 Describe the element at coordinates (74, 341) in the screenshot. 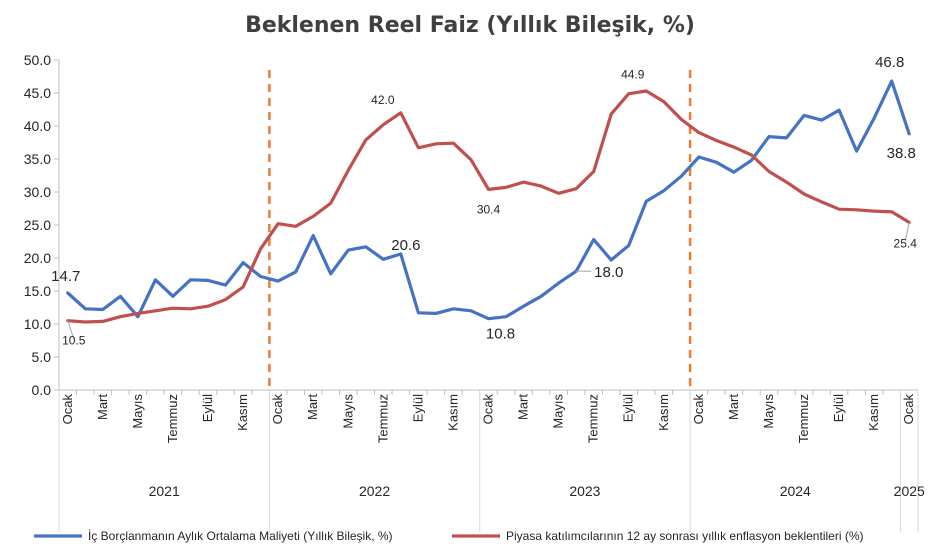

I see `data-label: 10.5` at that location.